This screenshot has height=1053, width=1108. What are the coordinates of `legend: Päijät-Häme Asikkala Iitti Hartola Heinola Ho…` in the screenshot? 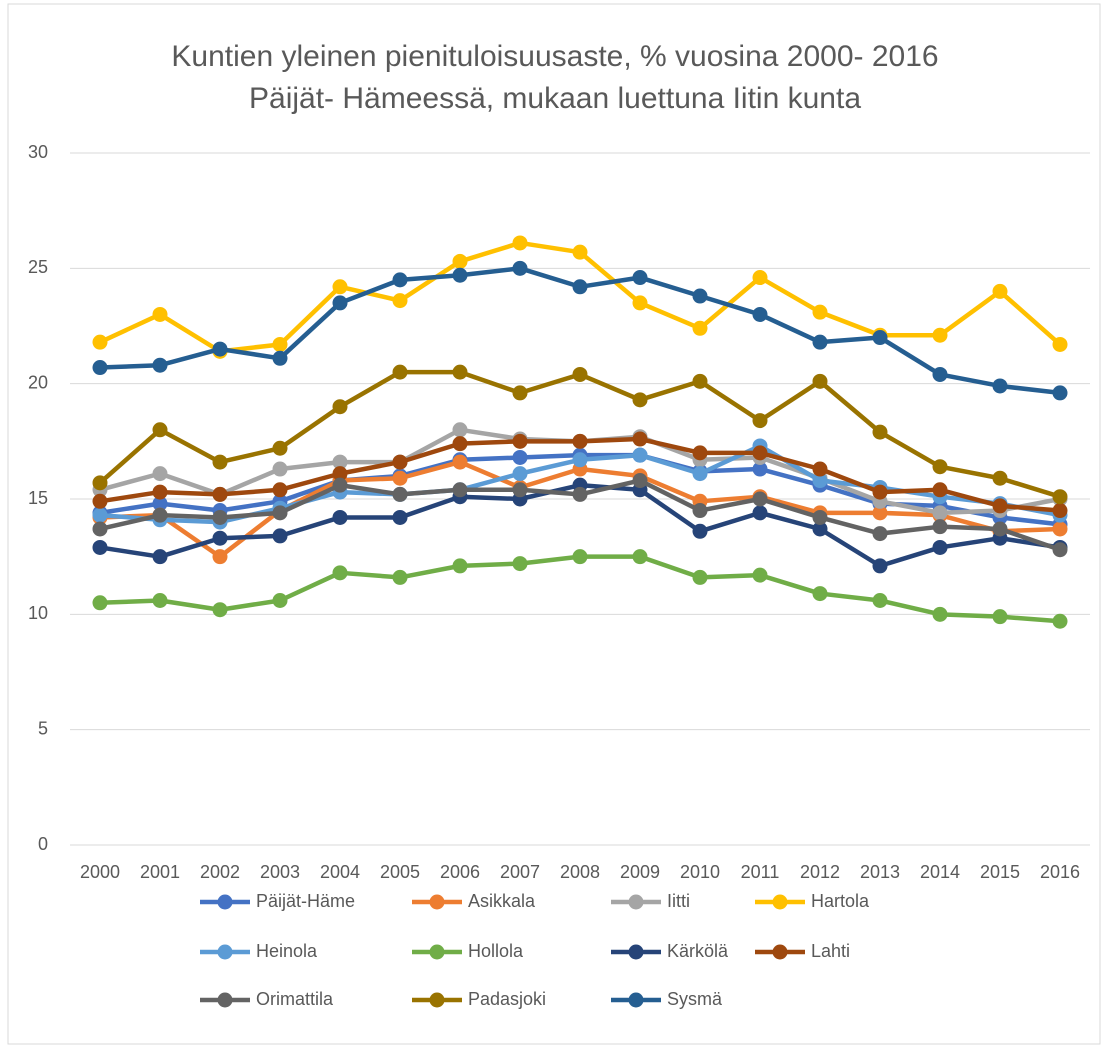 It's located at (535, 950).